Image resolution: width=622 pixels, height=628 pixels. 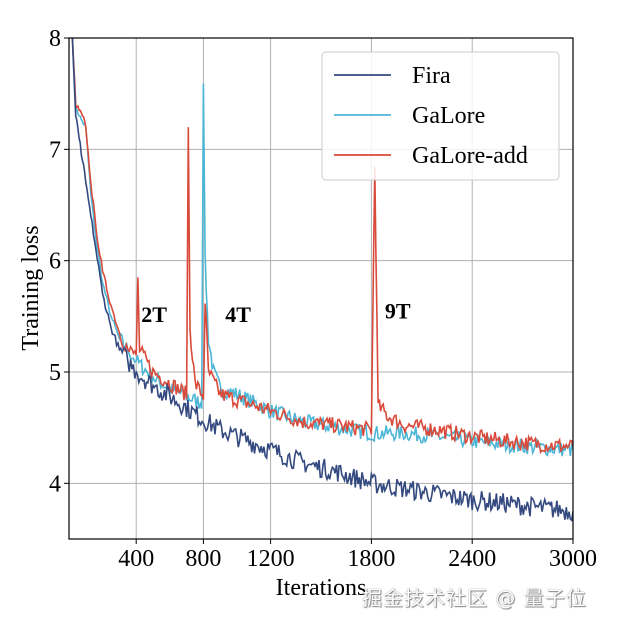 I want to click on y-tick-label: 6, so click(x=55, y=262).